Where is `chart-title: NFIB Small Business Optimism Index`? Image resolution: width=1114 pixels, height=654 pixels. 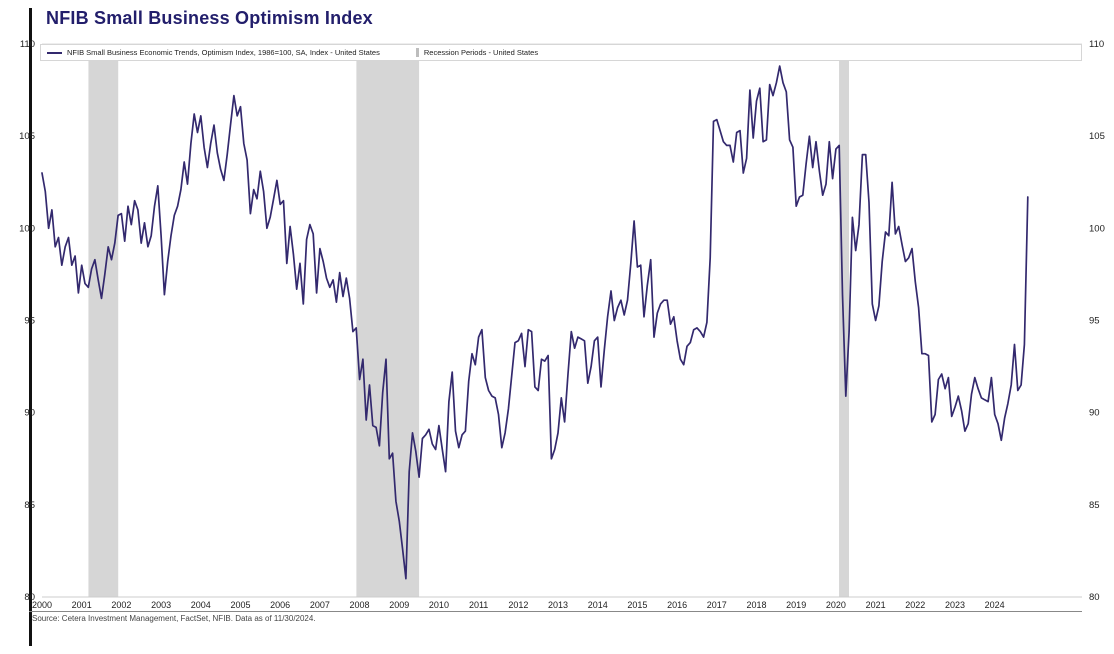 chart-title: NFIB Small Business Optimism Index is located at coordinates (209, 18).